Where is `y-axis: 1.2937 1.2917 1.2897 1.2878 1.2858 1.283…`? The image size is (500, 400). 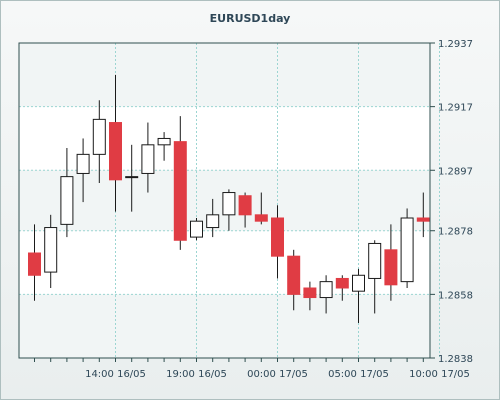
y-axis: 1.2937 1.2917 1.2897 1.2878 1.2858 1.283… is located at coordinates (451, 202).